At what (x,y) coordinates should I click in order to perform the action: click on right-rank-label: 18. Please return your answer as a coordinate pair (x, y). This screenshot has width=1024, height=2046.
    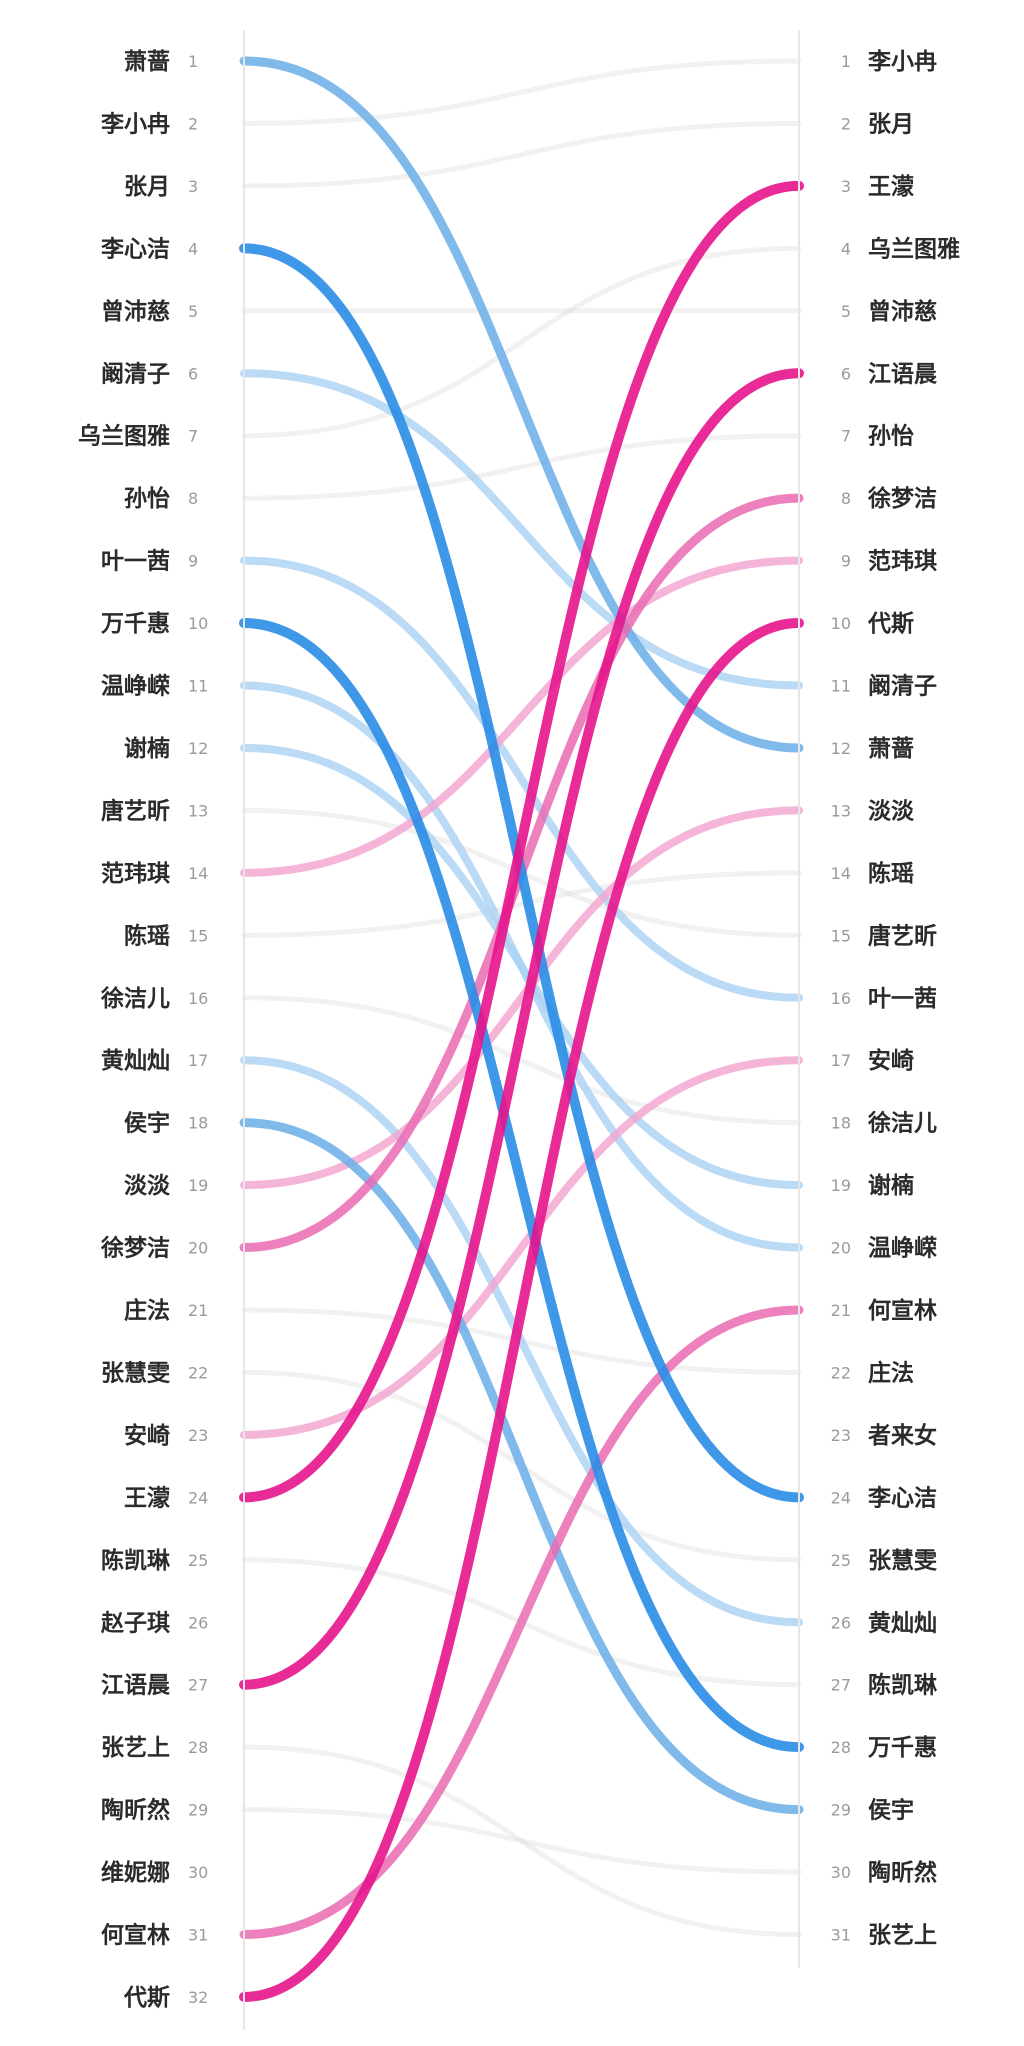
    Looking at the image, I should click on (841, 1123).